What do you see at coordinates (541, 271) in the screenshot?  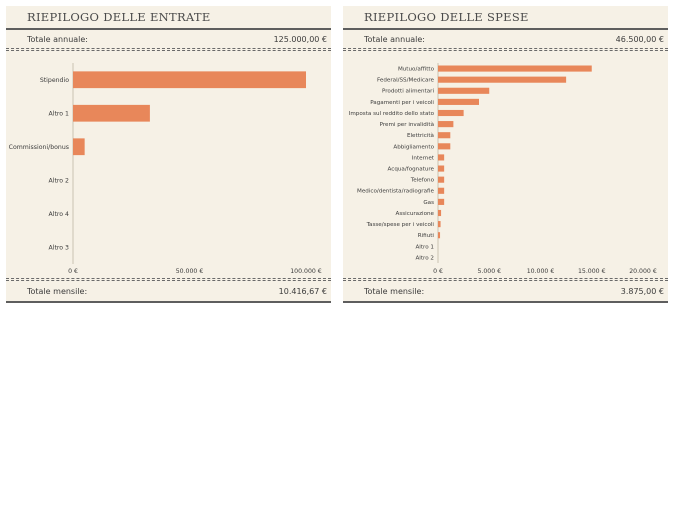 I see `x-tick-label: 10.000 €` at bounding box center [541, 271].